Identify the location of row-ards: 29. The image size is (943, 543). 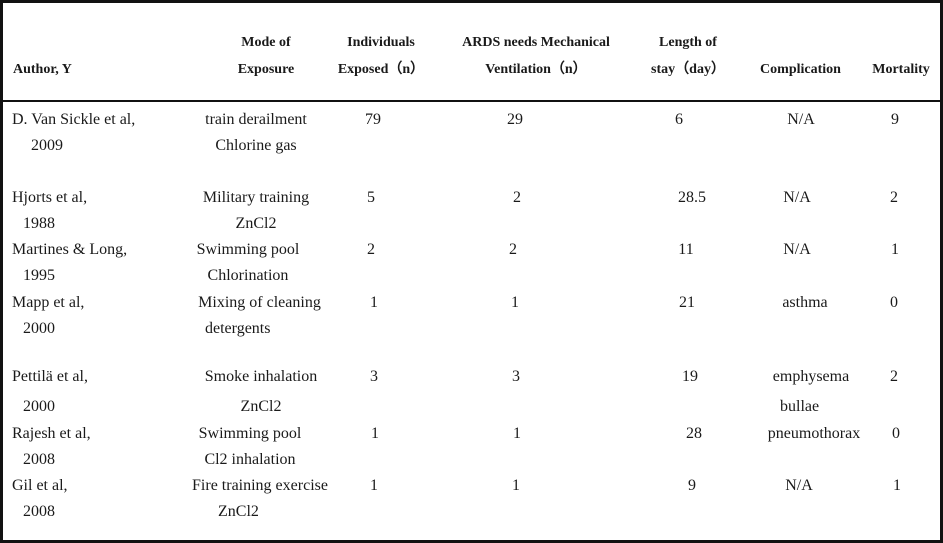
(515, 119).